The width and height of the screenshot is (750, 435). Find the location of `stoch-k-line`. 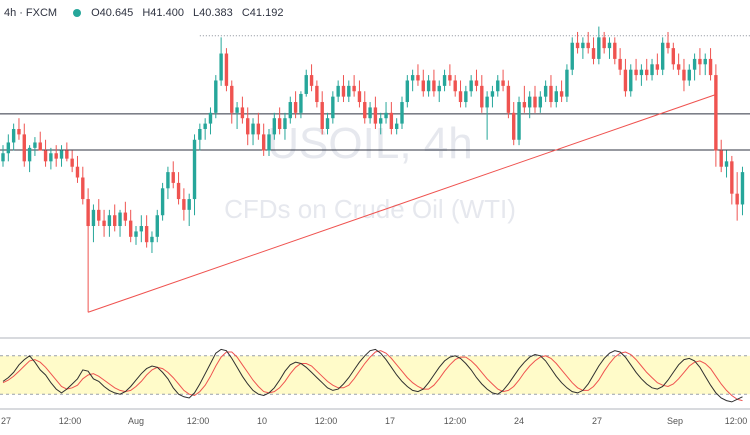

stoch-k-line is located at coordinates (372, 375).